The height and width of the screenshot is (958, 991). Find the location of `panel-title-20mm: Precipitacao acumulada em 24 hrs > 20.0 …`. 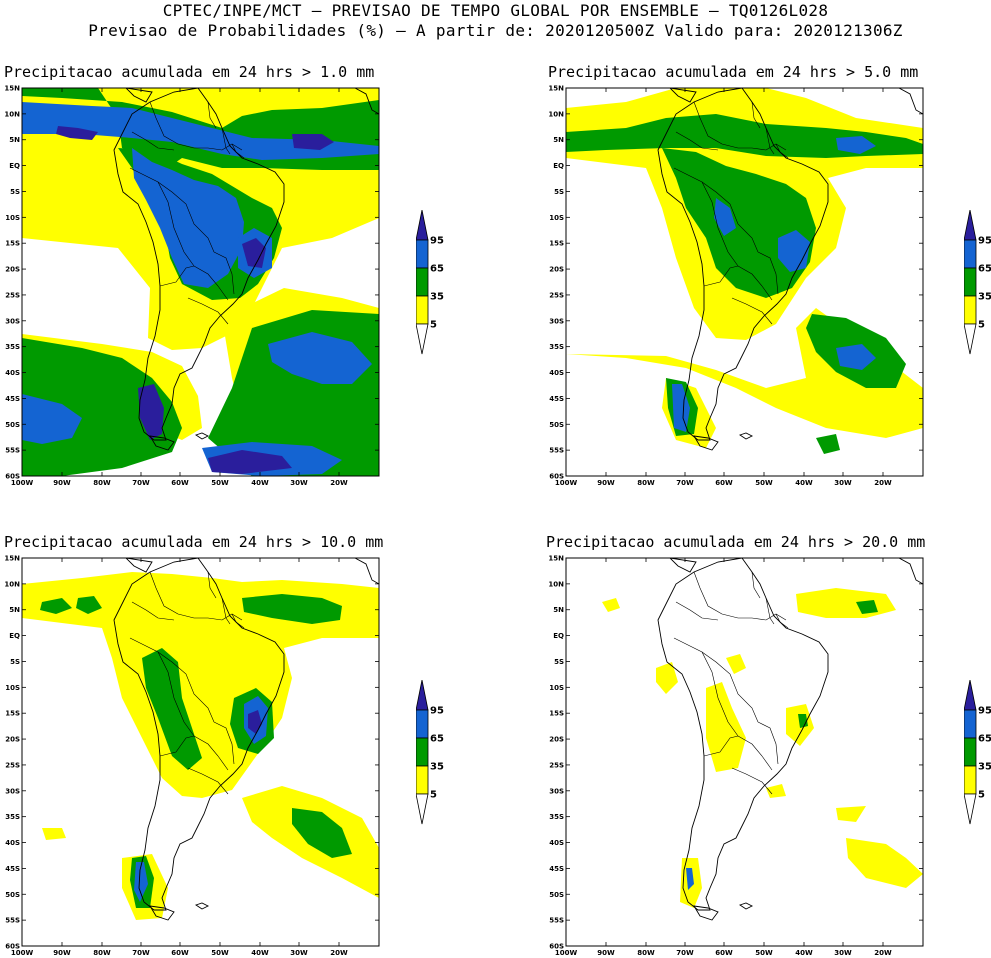

panel-title-20mm: Precipitacao acumulada em 24 hrs > 20.0 … is located at coordinates (736, 542).